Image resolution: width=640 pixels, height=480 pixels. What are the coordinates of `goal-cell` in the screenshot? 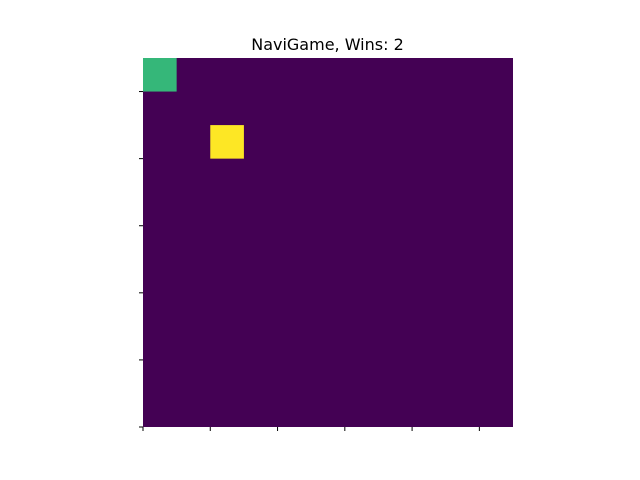 It's located at (227, 142).